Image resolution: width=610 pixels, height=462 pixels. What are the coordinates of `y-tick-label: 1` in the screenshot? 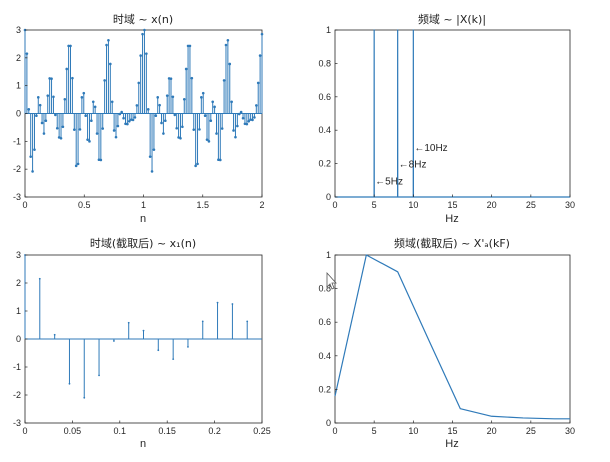 It's located at (18, 86).